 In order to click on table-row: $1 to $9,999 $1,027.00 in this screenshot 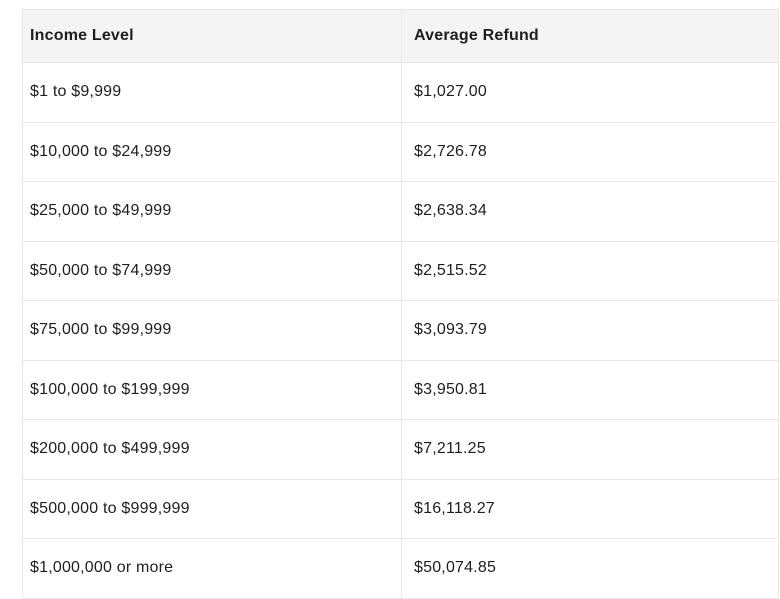, I will do `click(400, 92)`.